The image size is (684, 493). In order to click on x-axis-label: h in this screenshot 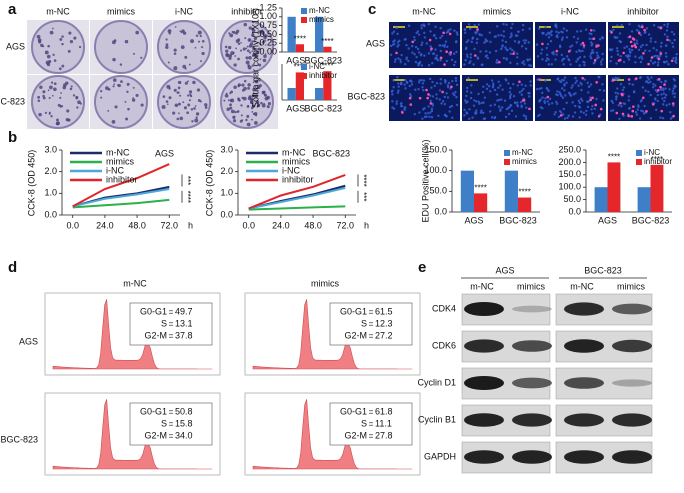, I will do `click(366, 225)`.